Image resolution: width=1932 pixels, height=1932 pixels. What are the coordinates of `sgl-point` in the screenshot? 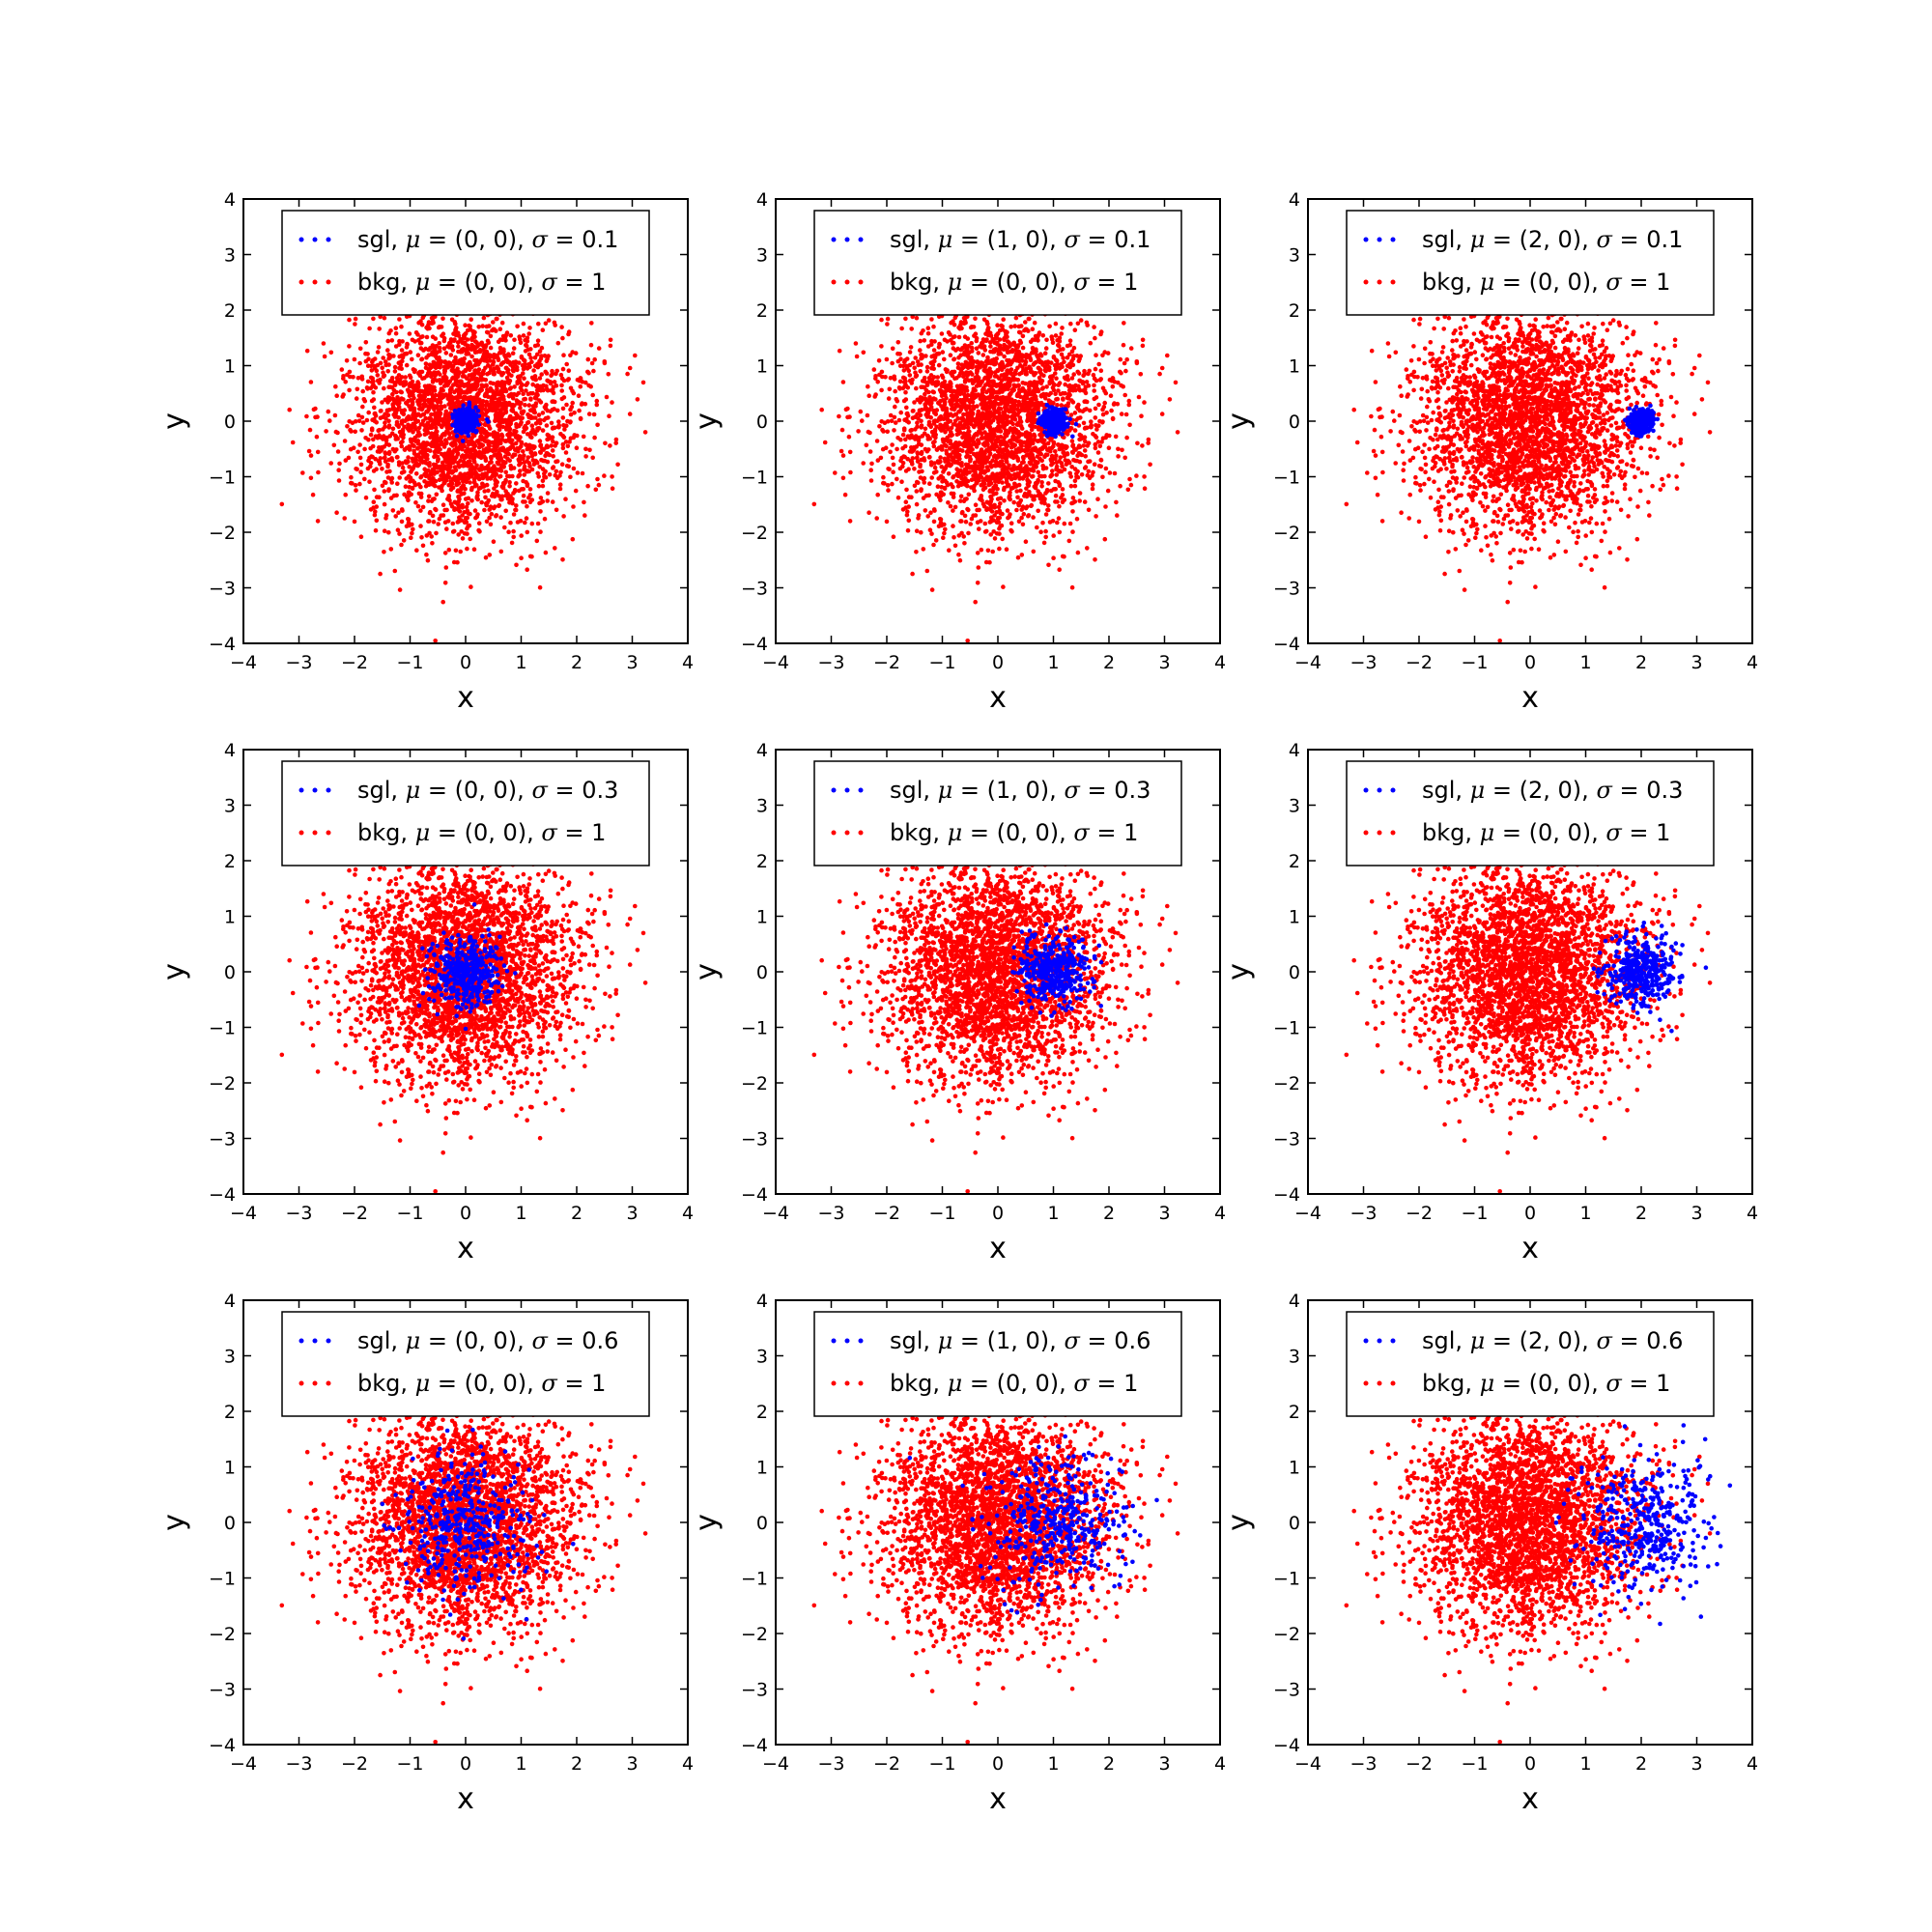 It's located at (462, 433).